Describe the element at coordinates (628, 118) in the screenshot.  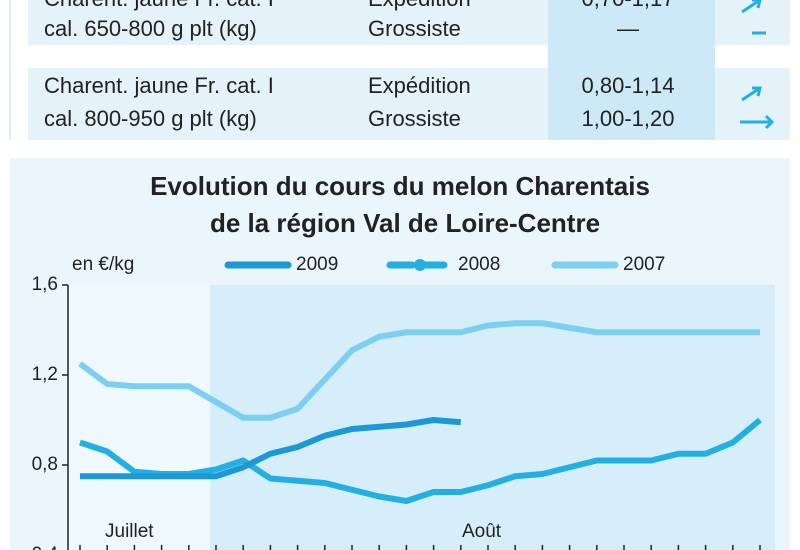
I see `cell: 1,00-1,20` at that location.